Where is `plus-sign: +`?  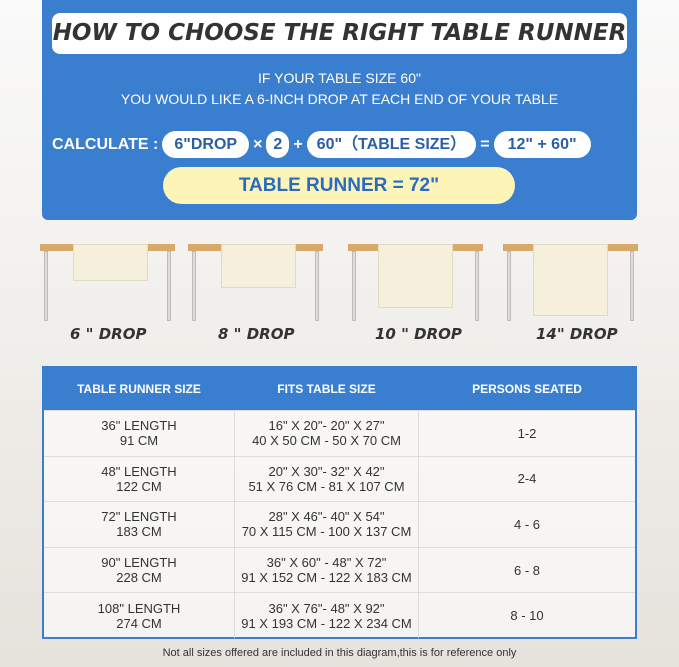 plus-sign: + is located at coordinates (298, 144).